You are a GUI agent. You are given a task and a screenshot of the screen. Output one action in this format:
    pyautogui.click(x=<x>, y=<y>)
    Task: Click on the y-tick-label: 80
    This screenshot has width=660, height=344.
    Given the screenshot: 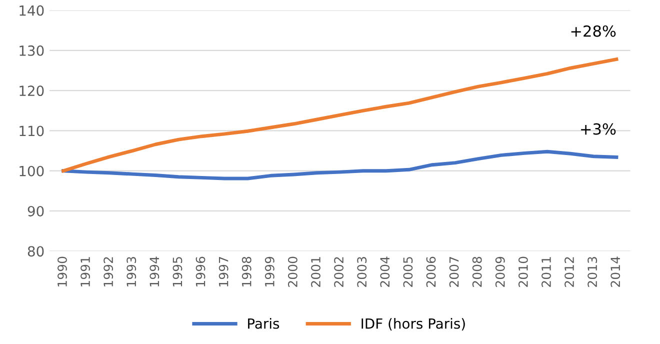 What is the action you would take?
    pyautogui.click(x=36, y=251)
    